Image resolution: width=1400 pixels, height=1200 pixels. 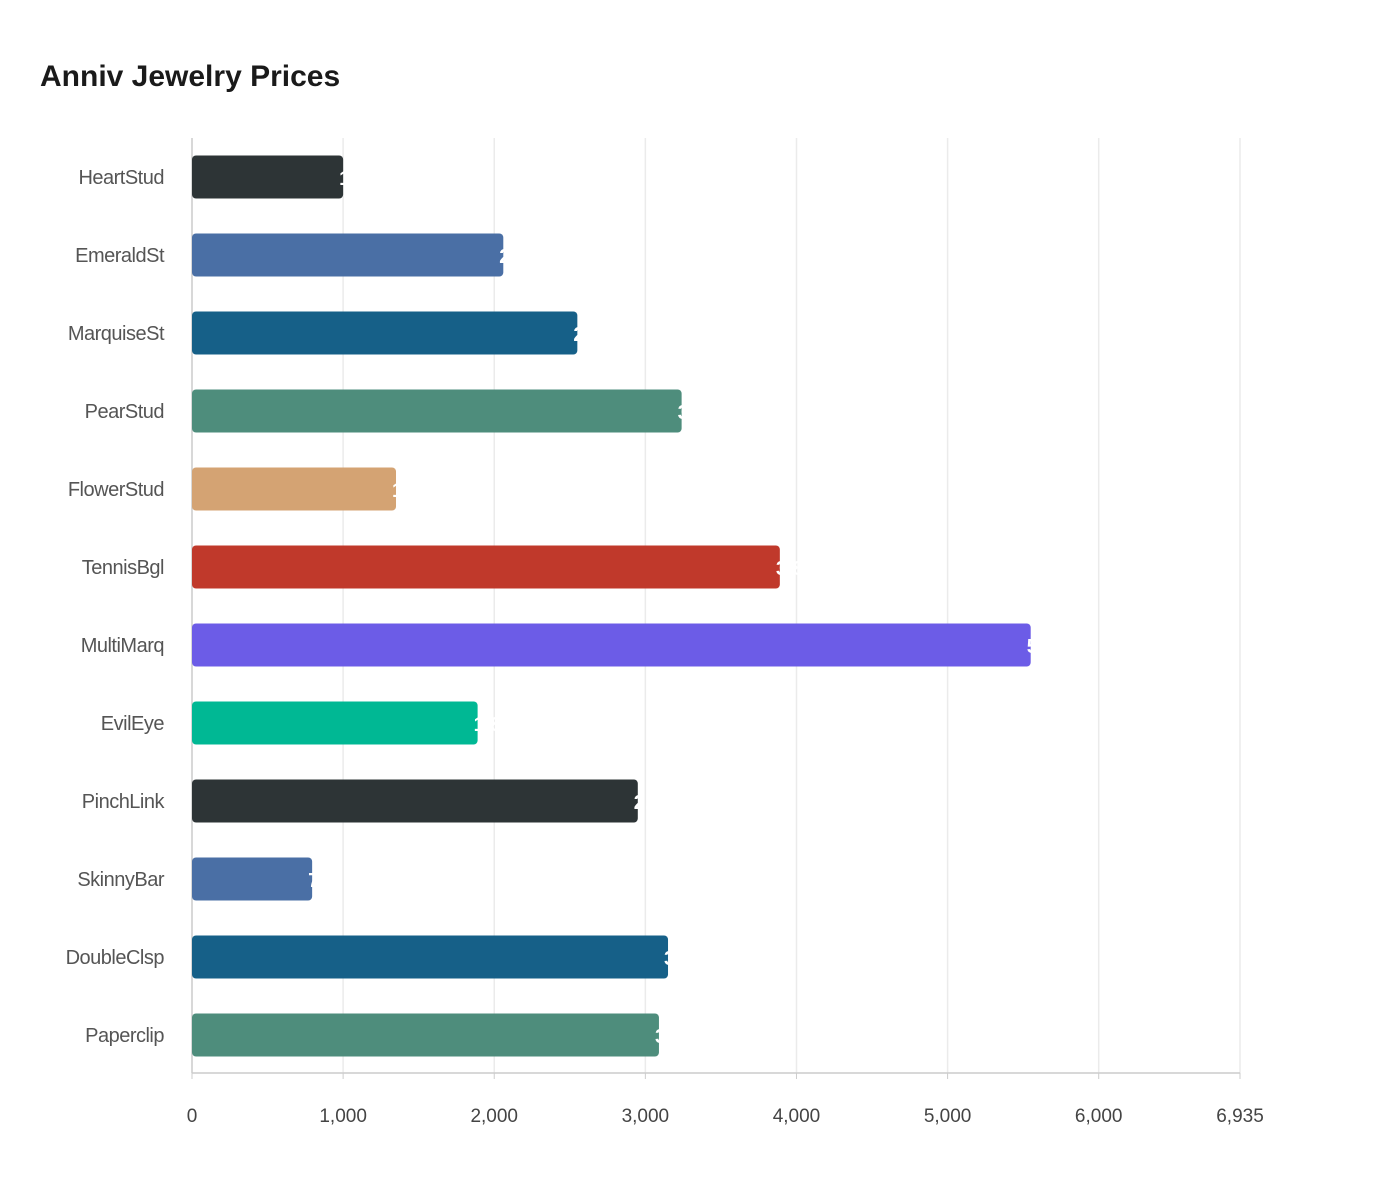 What do you see at coordinates (124, 412) in the screenshot?
I see `y-category-label: PearStud` at bounding box center [124, 412].